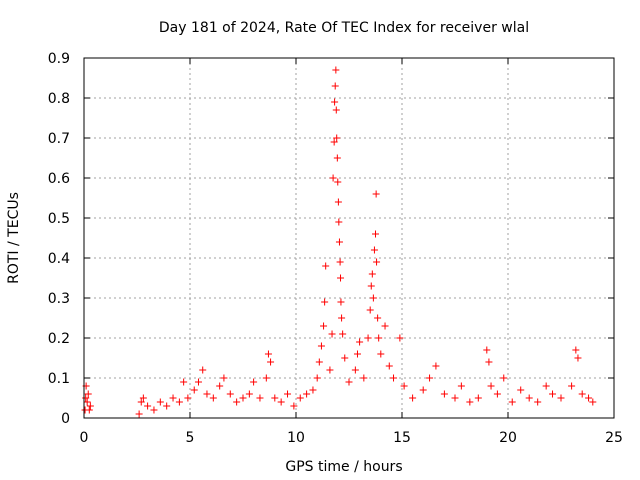  I want to click on x-tick-label: 25, so click(614, 438).